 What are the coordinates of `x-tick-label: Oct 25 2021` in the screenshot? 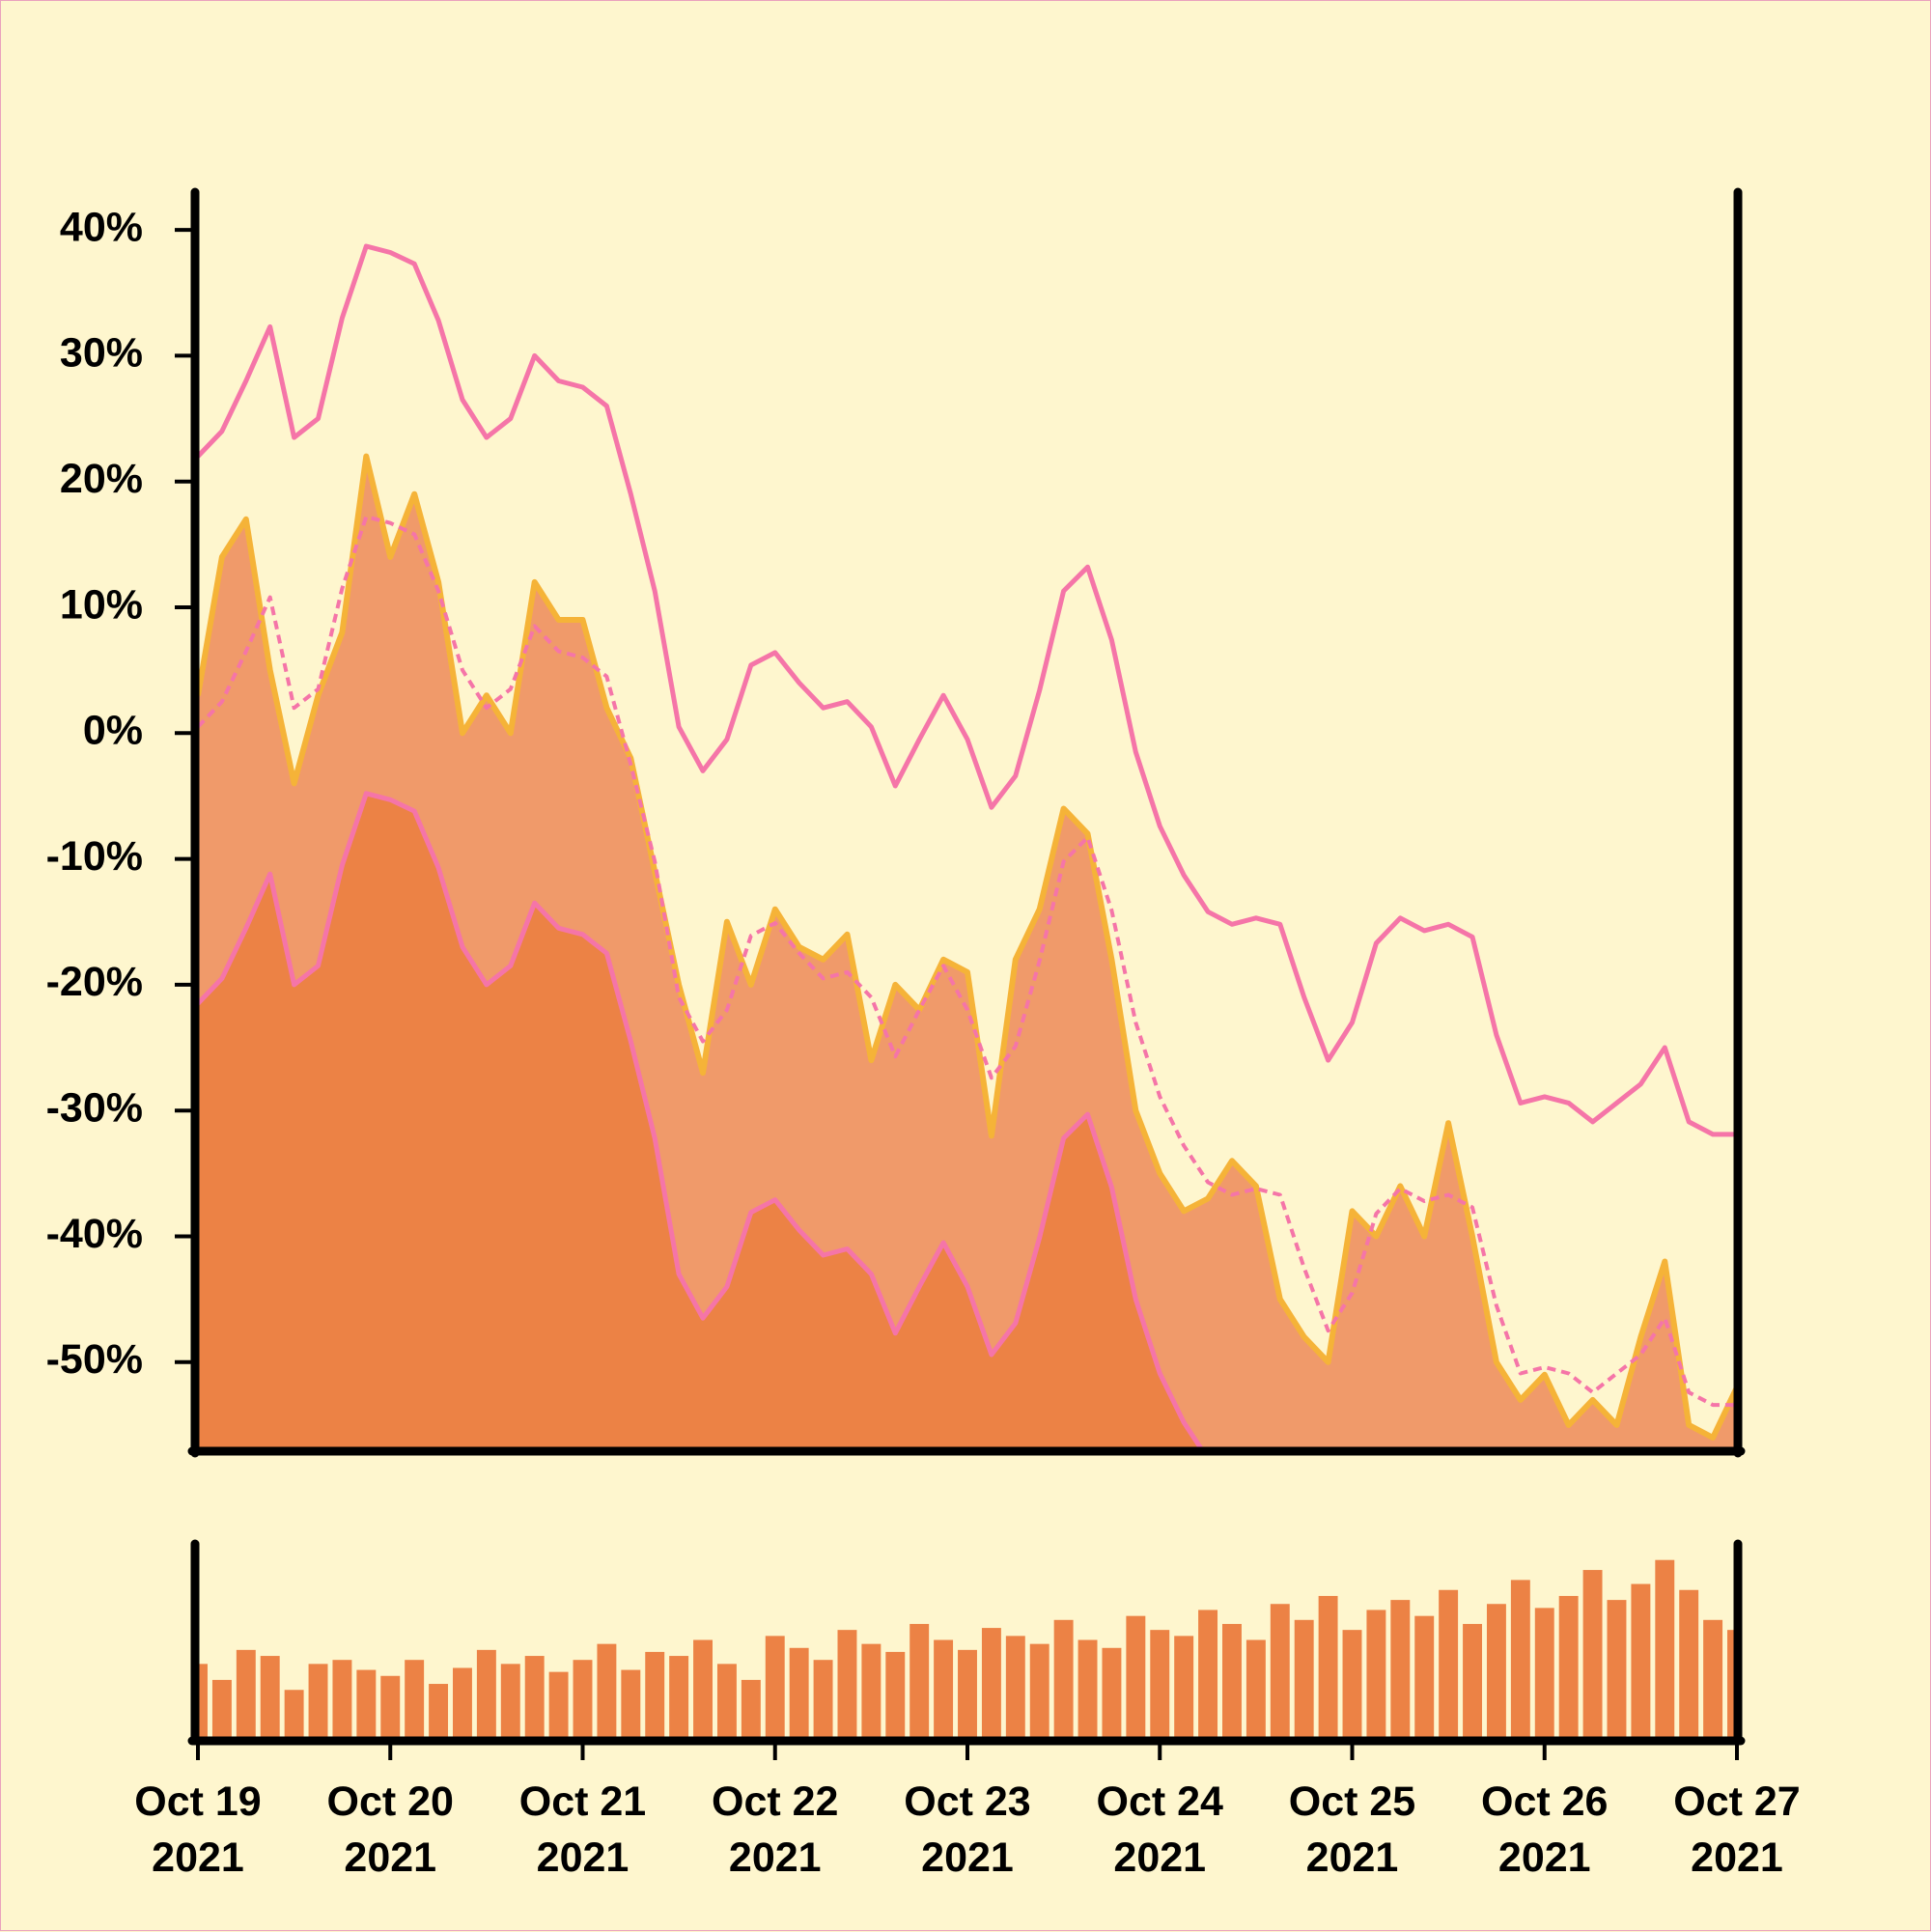 It's located at (1352, 1830).